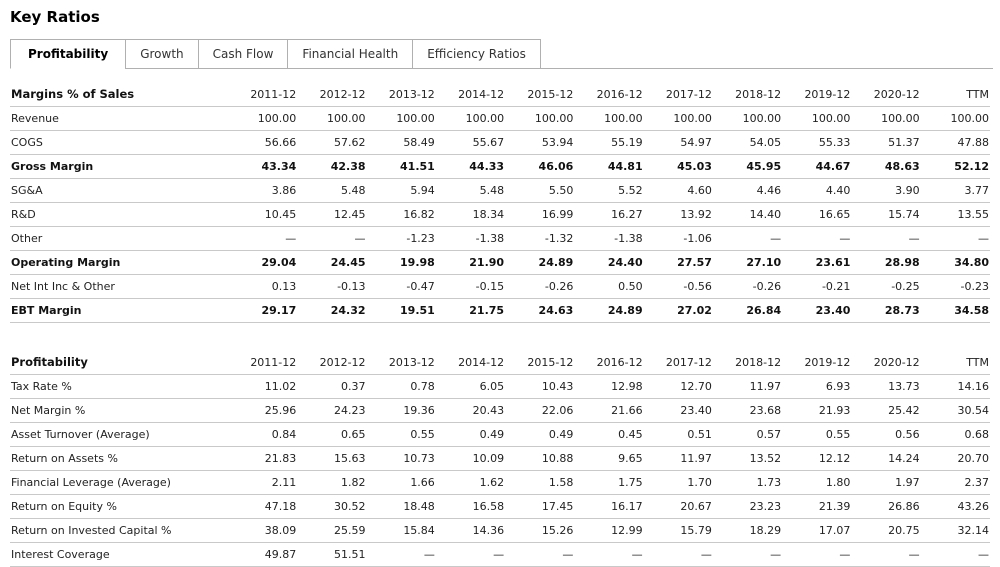 This screenshot has width=1000, height=567. What do you see at coordinates (263, 482) in the screenshot?
I see `value-cell: 2.11` at bounding box center [263, 482].